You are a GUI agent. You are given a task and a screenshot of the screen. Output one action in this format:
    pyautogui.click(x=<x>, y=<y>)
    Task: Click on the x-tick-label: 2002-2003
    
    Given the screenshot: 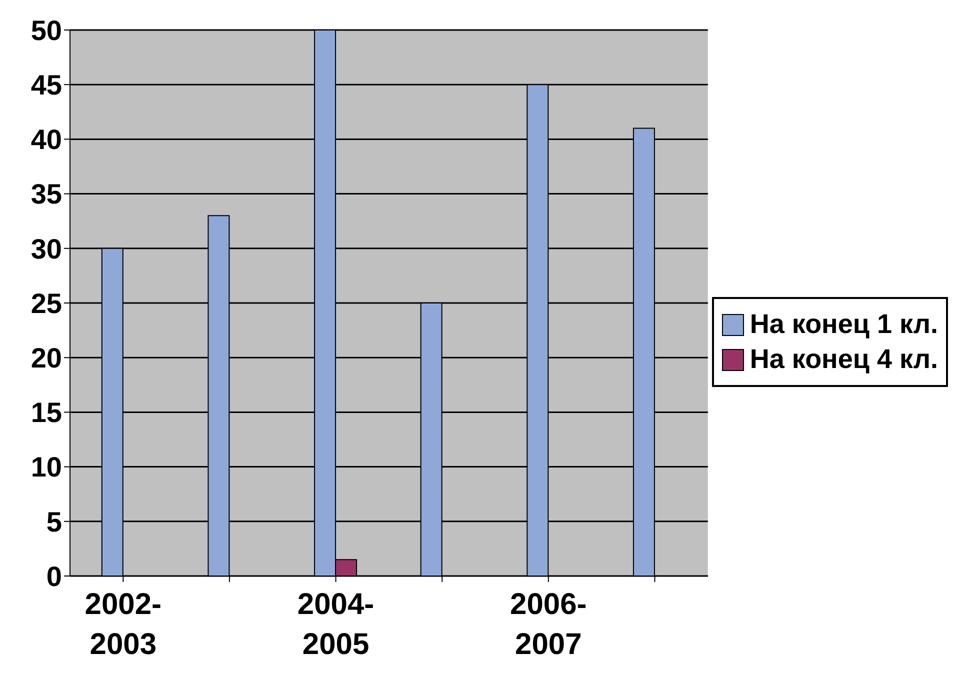 What is the action you would take?
    pyautogui.click(x=123, y=624)
    